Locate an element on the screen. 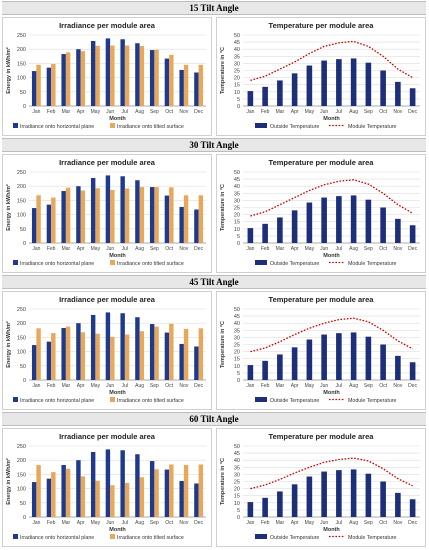 The image size is (429, 550). y-tick-label: 200 is located at coordinates (21, 461).